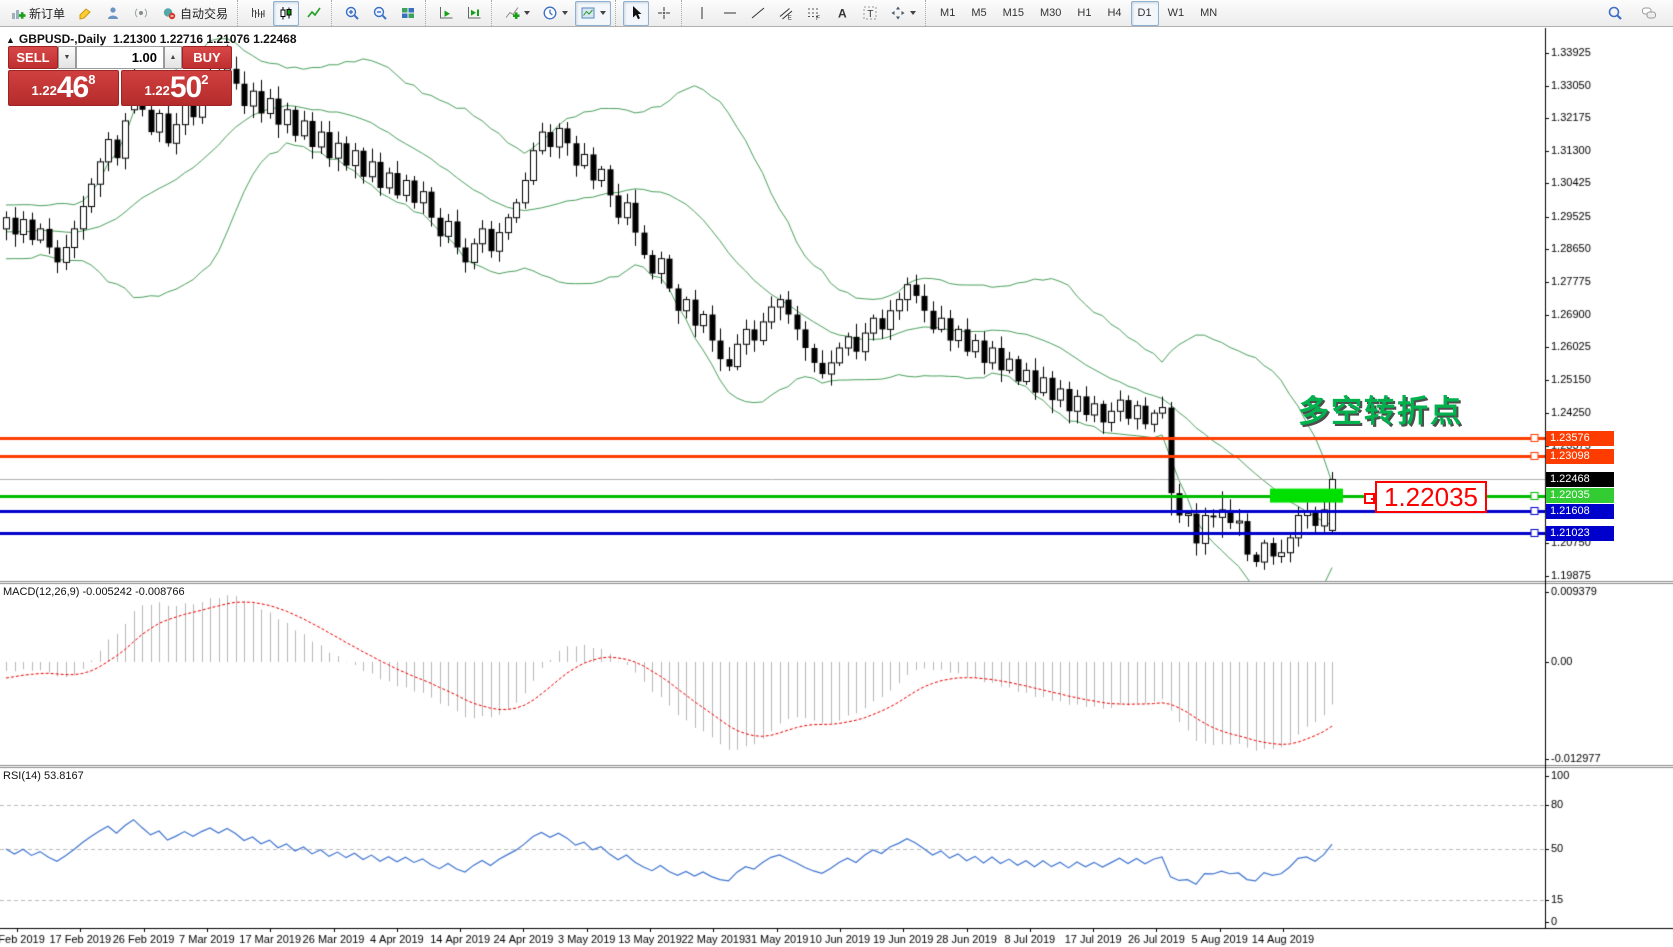 The height and width of the screenshot is (947, 1673). I want to click on tf-mn-button: MN, so click(1208, 13).